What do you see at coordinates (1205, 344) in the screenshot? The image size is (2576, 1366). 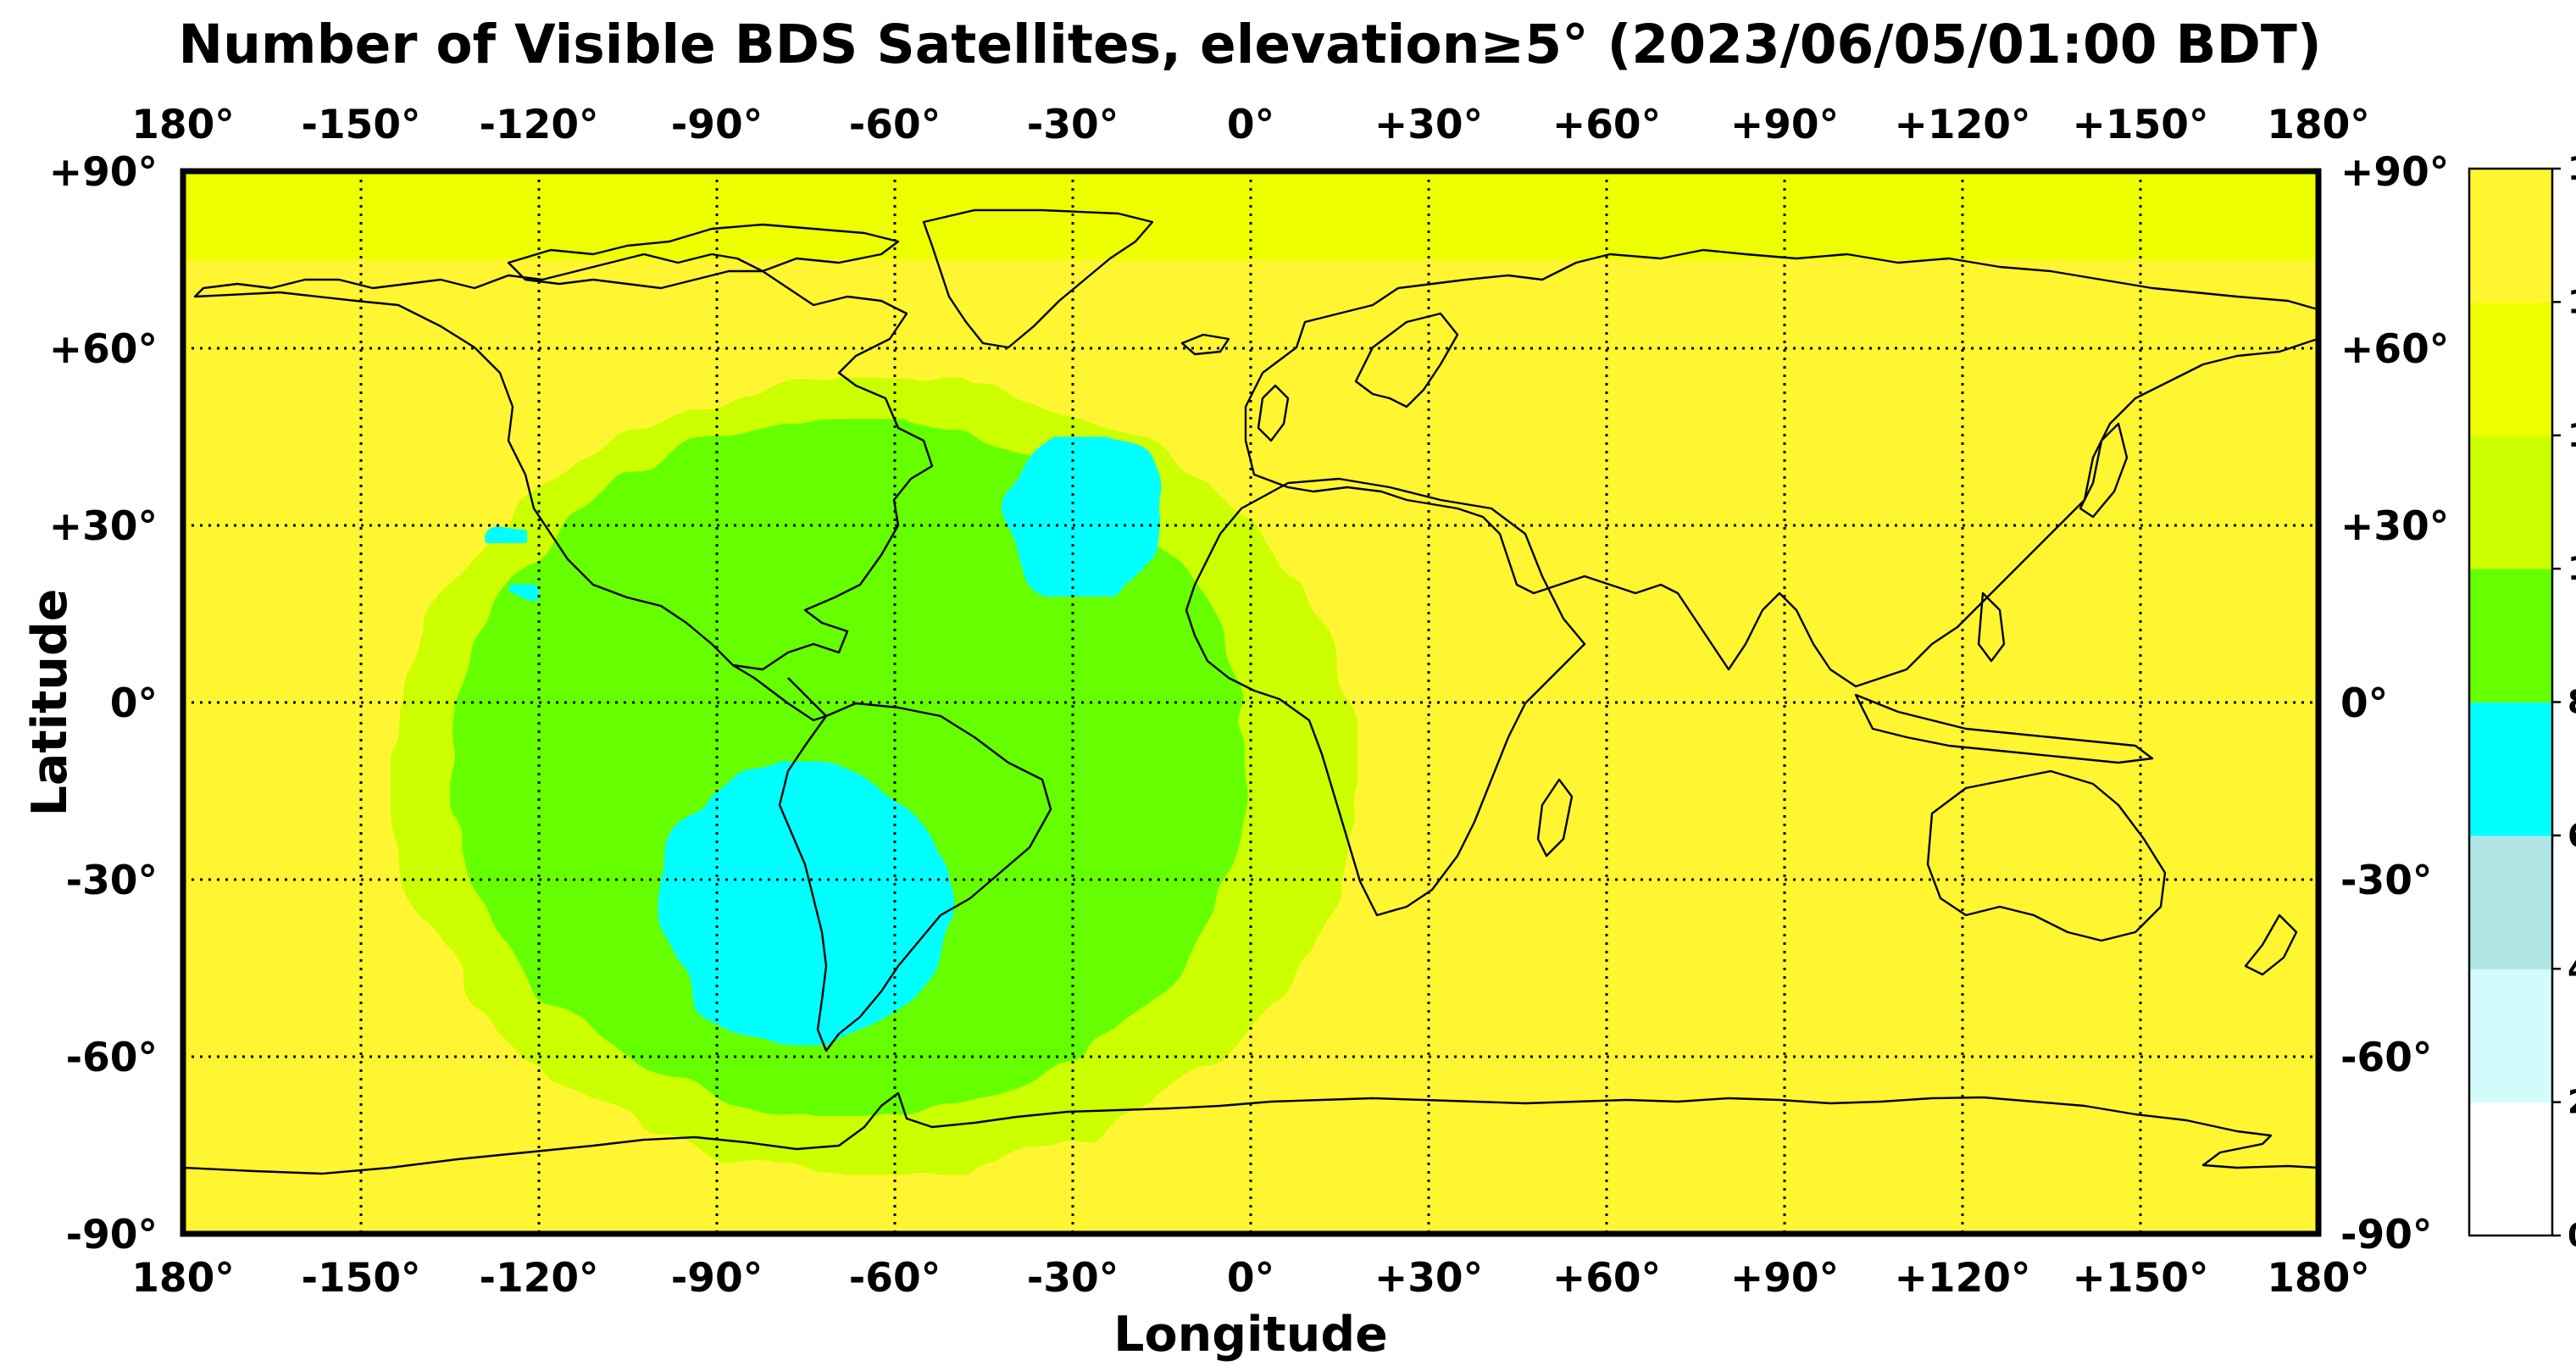 I see `coastline-iceland` at bounding box center [1205, 344].